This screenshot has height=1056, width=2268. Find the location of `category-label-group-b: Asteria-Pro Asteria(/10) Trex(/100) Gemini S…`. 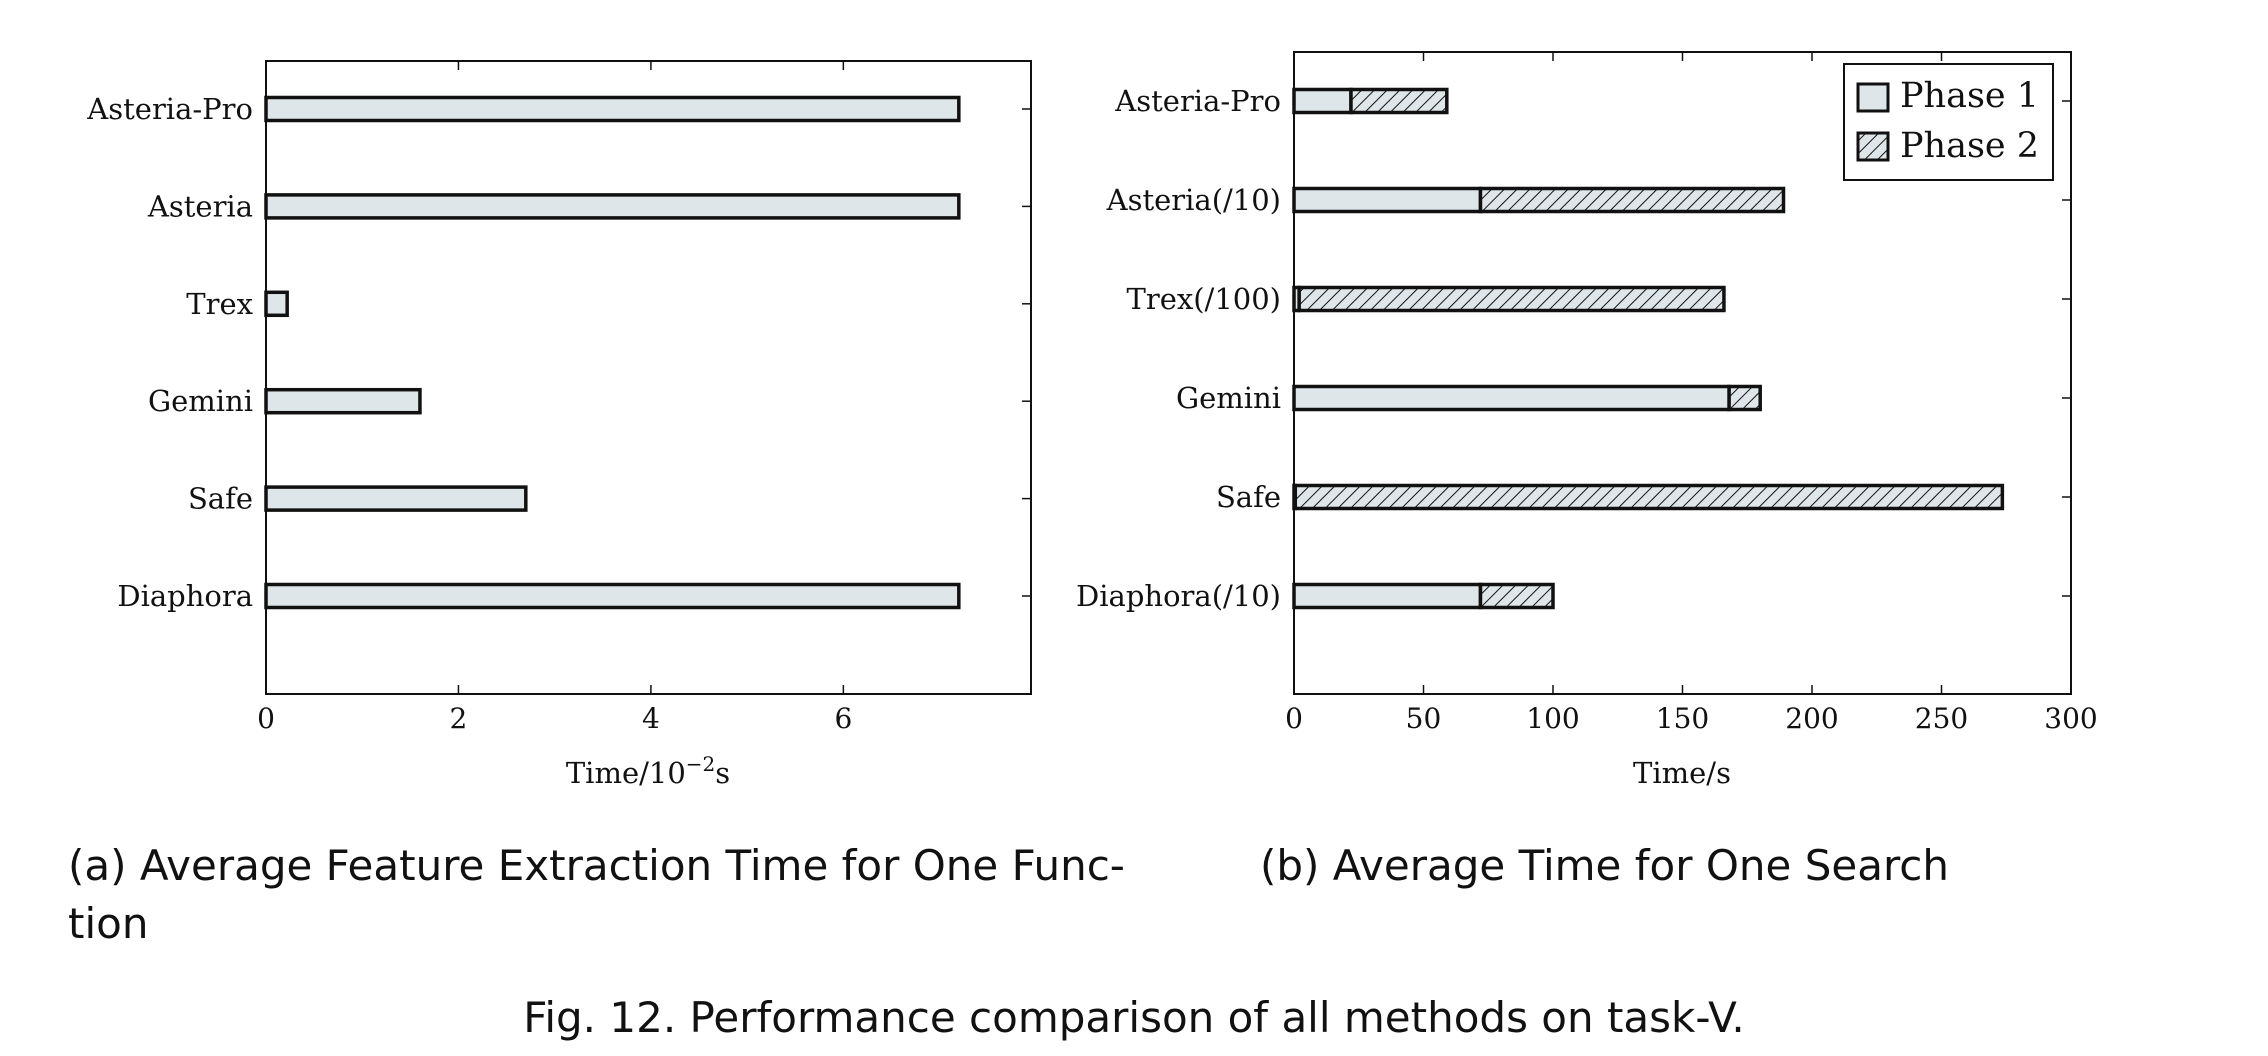

category-label-group-b: Asteria-Pro Asteria(/10) Trex(/100) Gemini S… is located at coordinates (1178, 348).